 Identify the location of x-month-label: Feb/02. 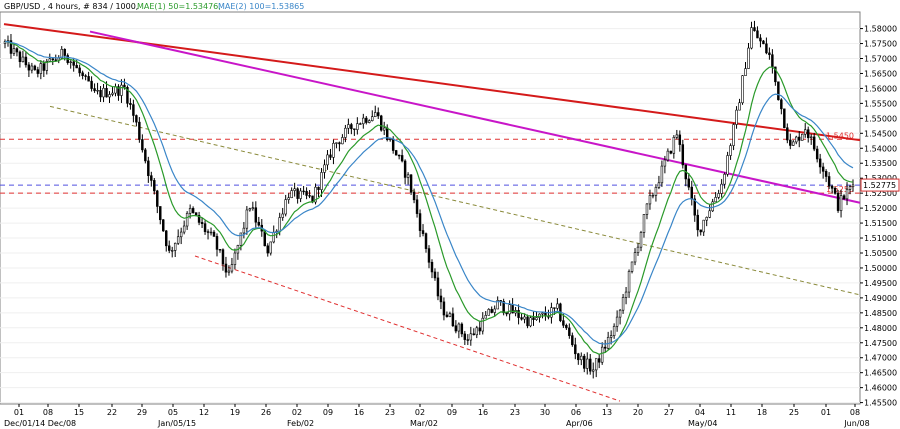
(300, 423).